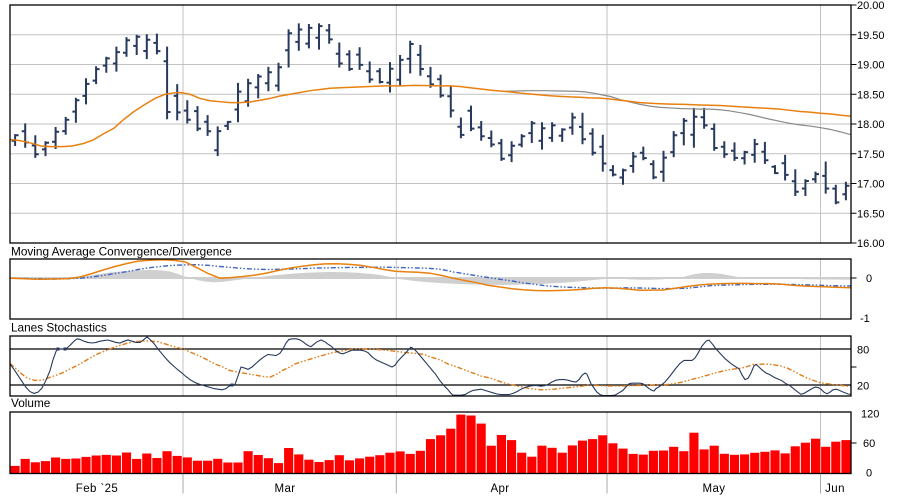 This screenshot has height=500, width=900. I want to click on svg-text: 20.00, so click(871, 6).